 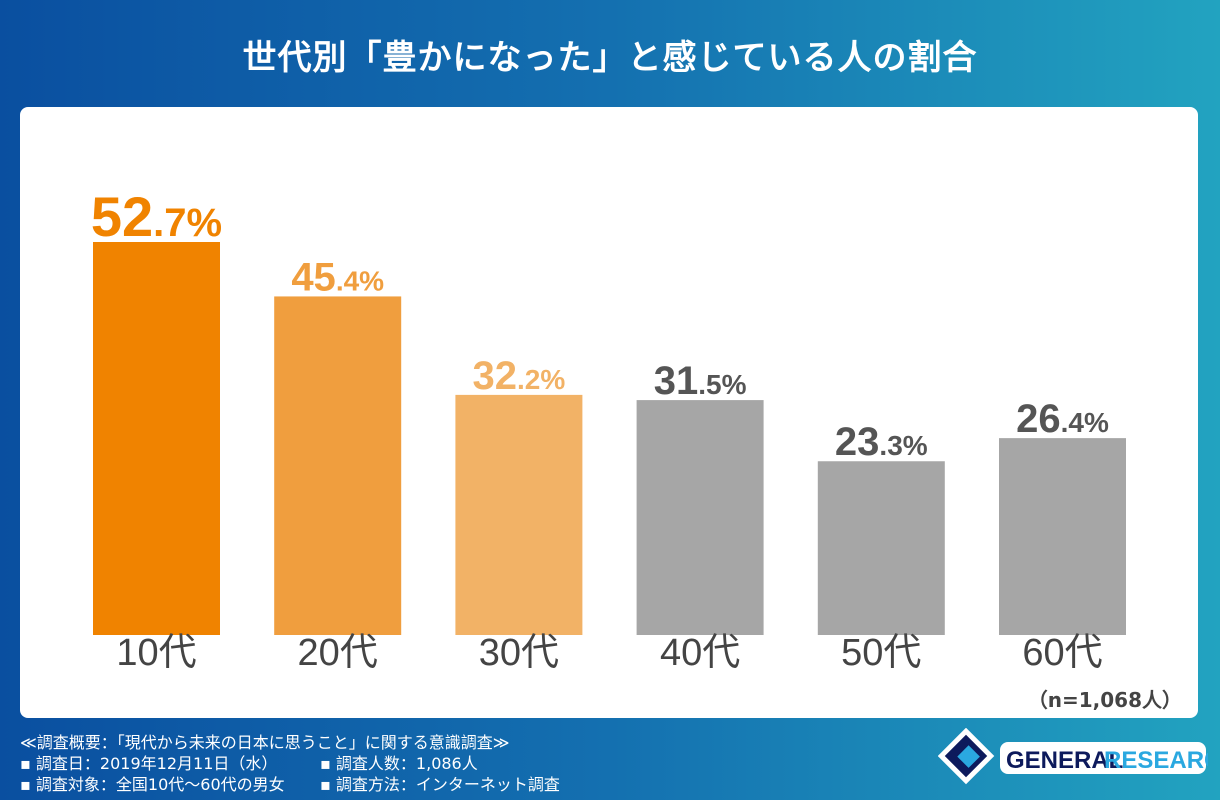 What do you see at coordinates (152, 784) in the screenshot?
I see `survey-target: ▪ 調査対象：全国10代〜60代の男女` at bounding box center [152, 784].